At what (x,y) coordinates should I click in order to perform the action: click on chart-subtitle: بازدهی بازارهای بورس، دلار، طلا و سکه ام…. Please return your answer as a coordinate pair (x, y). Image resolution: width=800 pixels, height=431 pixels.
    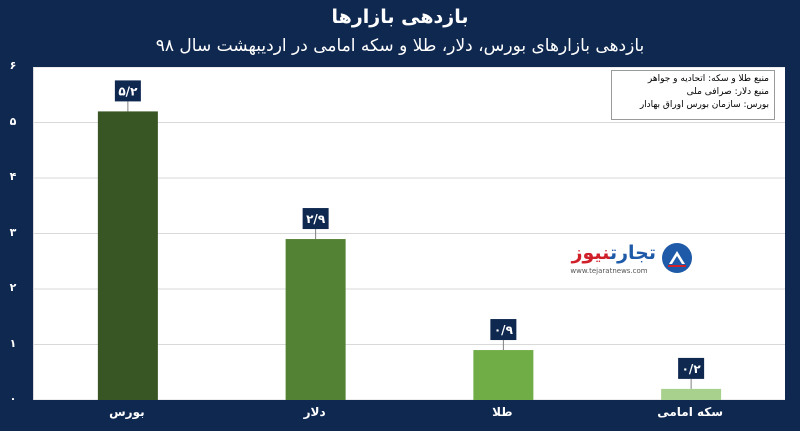
    Looking at the image, I should click on (400, 46).